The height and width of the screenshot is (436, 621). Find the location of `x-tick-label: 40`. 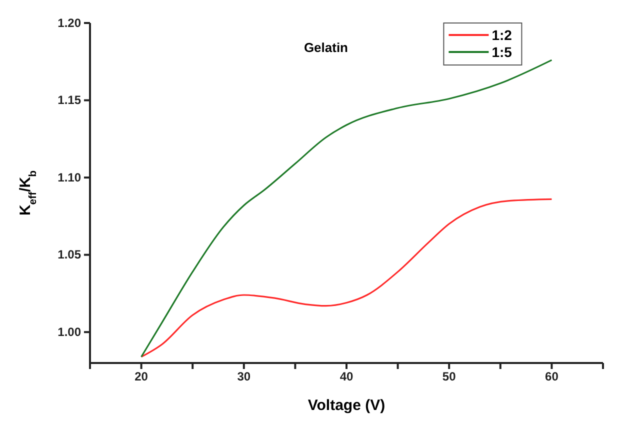

x-tick-label: 40 is located at coordinates (347, 377).